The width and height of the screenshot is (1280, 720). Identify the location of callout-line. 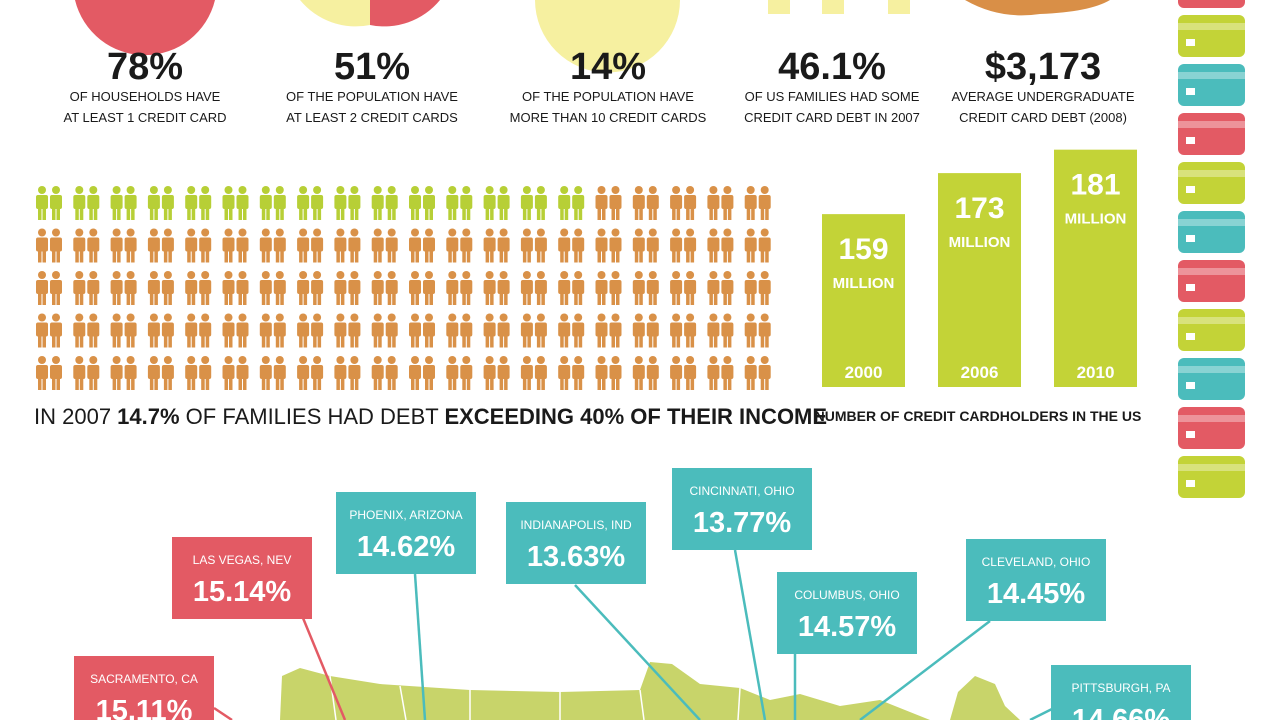
(223, 713).